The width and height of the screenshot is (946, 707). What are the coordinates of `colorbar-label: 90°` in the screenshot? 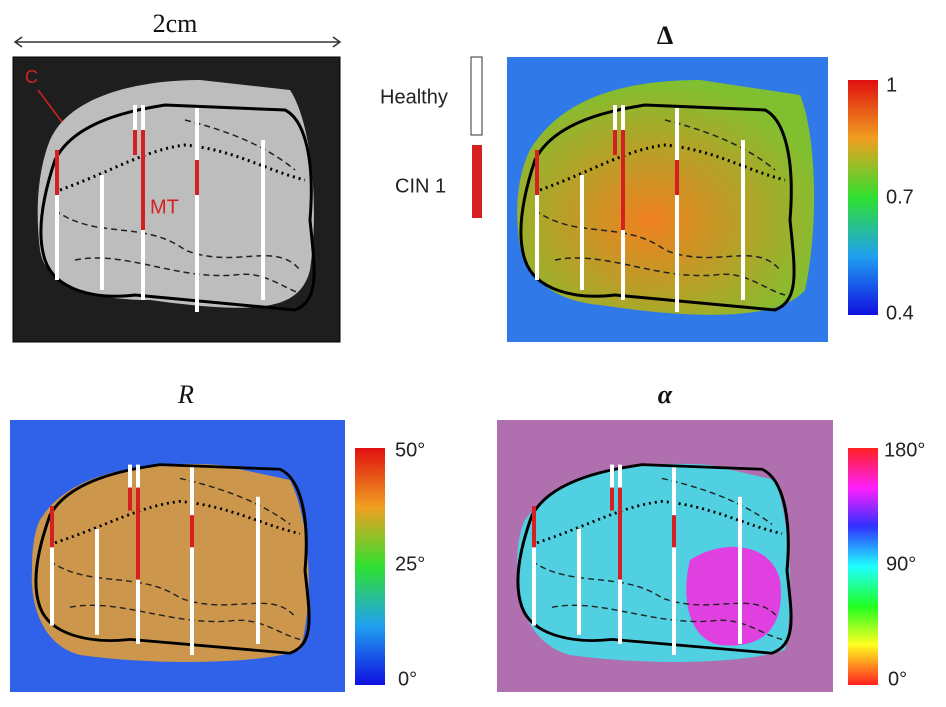 It's located at (901, 564).